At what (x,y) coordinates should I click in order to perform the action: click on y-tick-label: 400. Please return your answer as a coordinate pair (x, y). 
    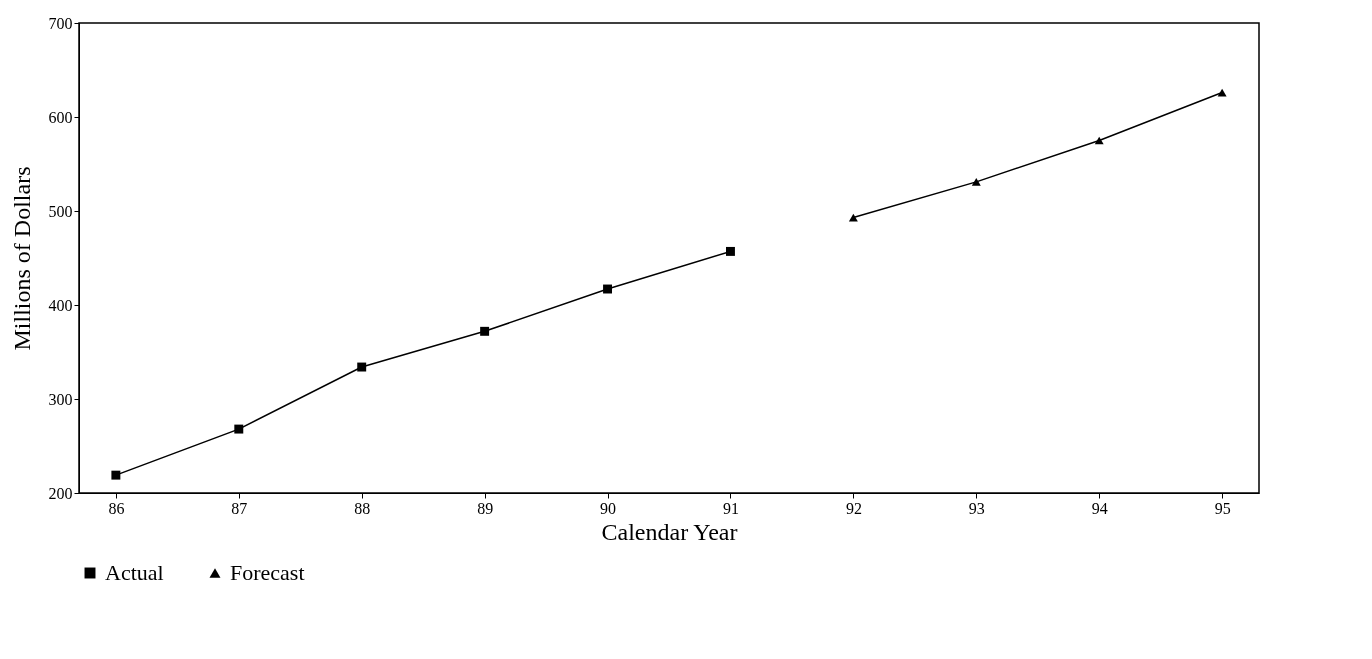
    Looking at the image, I should click on (60, 305).